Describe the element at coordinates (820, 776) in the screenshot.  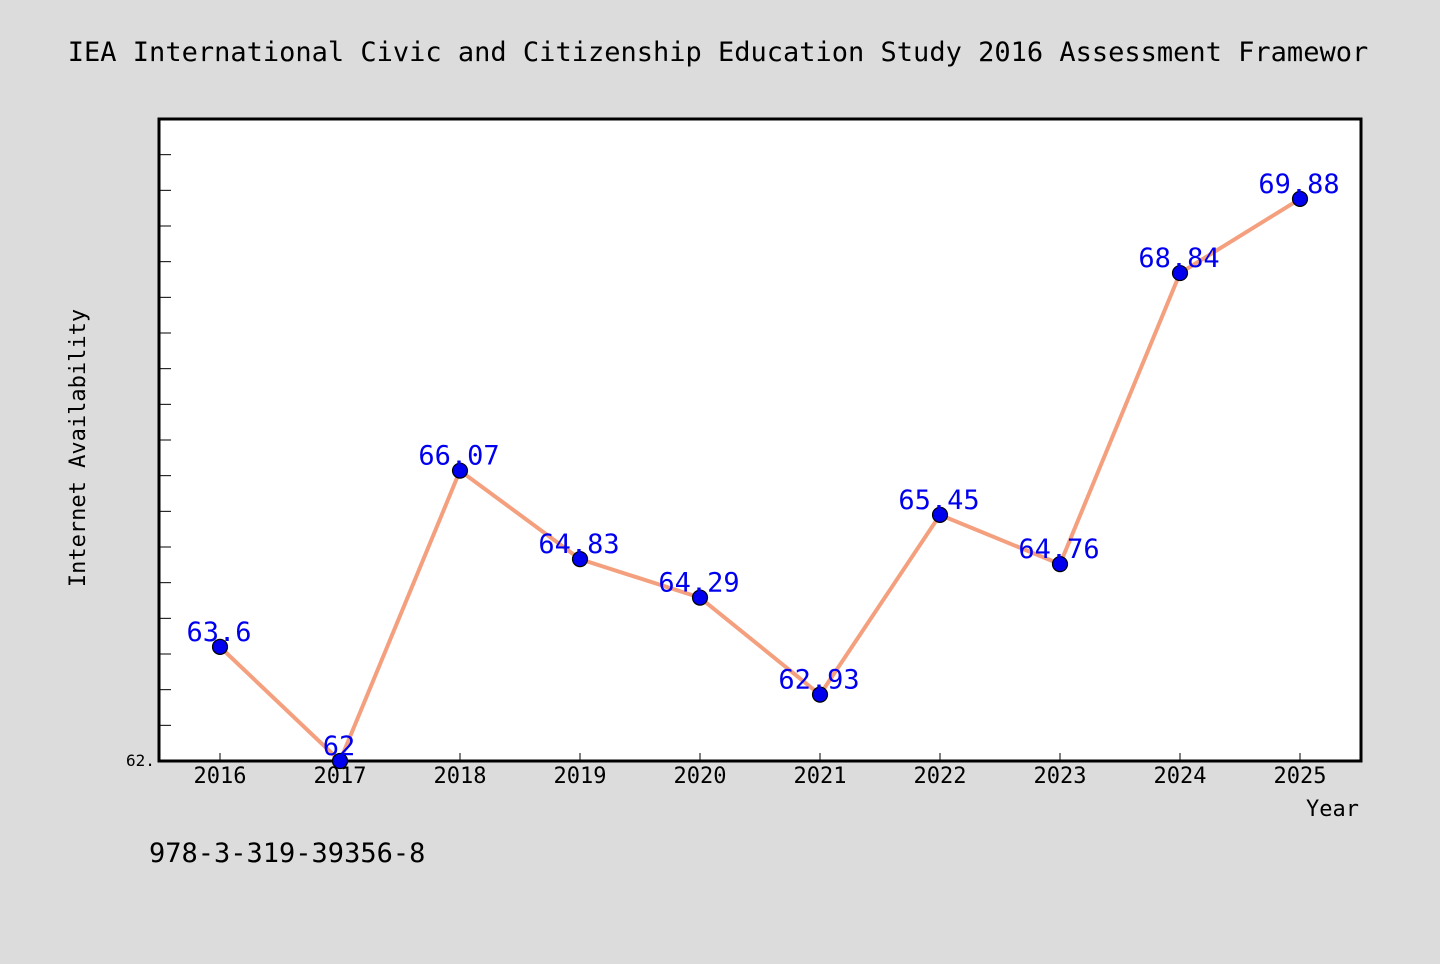
I see `x-tick-label: 2021` at that location.